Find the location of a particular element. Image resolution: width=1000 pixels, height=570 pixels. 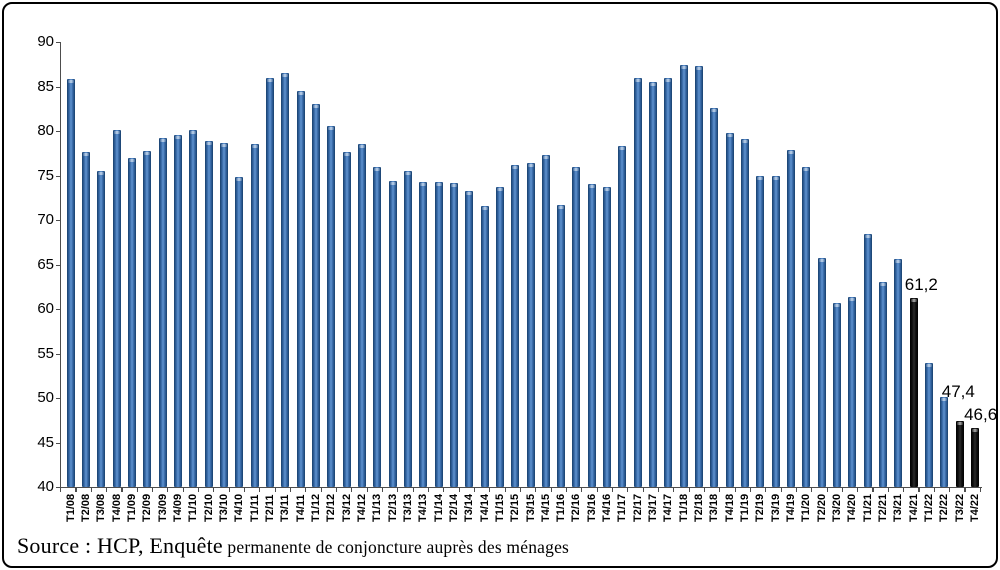

bar-T3/21 is located at coordinates (898, 373).